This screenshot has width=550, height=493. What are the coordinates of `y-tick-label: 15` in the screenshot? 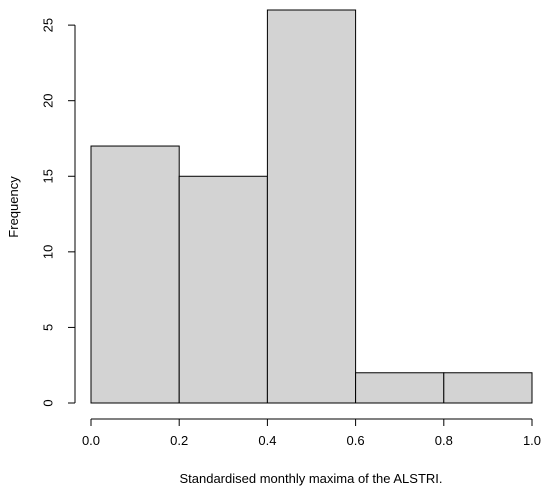 It's located at (48, 176).